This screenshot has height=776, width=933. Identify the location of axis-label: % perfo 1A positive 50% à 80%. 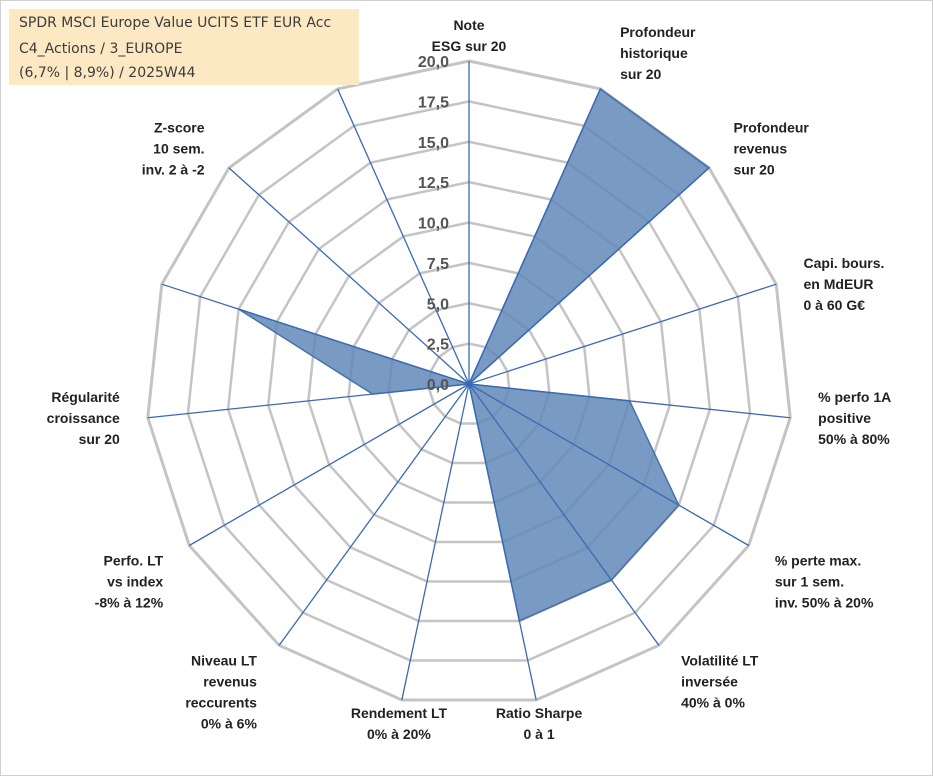
(854, 418).